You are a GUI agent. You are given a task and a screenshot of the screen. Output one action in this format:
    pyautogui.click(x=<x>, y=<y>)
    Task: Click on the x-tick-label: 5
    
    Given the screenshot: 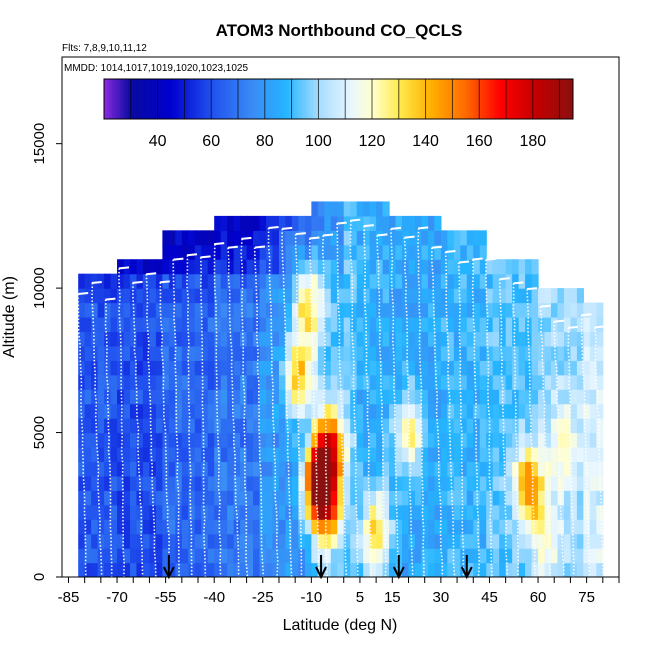 What is the action you would take?
    pyautogui.click(x=360, y=597)
    